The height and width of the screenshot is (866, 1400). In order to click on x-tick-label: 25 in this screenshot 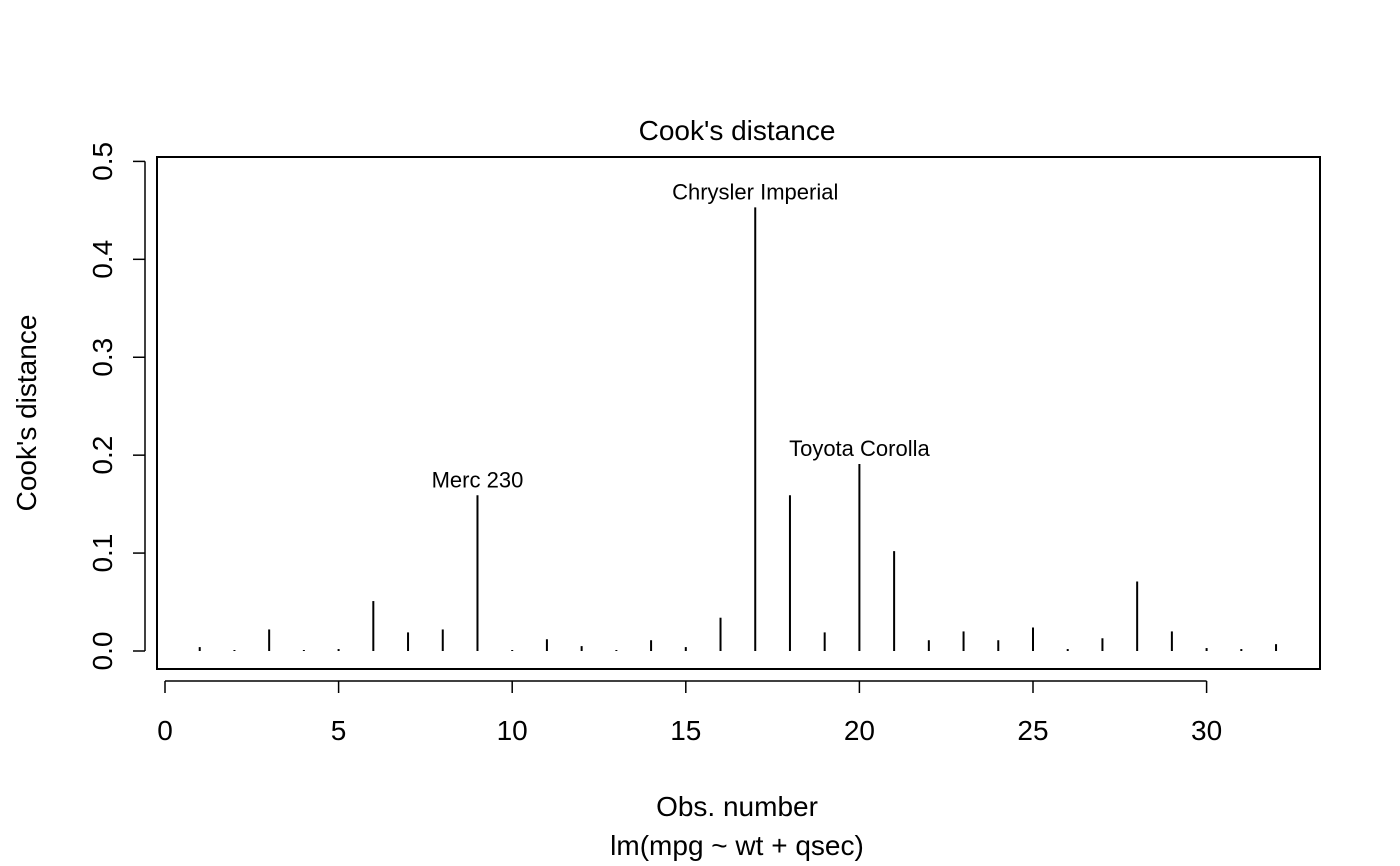, I will do `click(1032, 730)`.